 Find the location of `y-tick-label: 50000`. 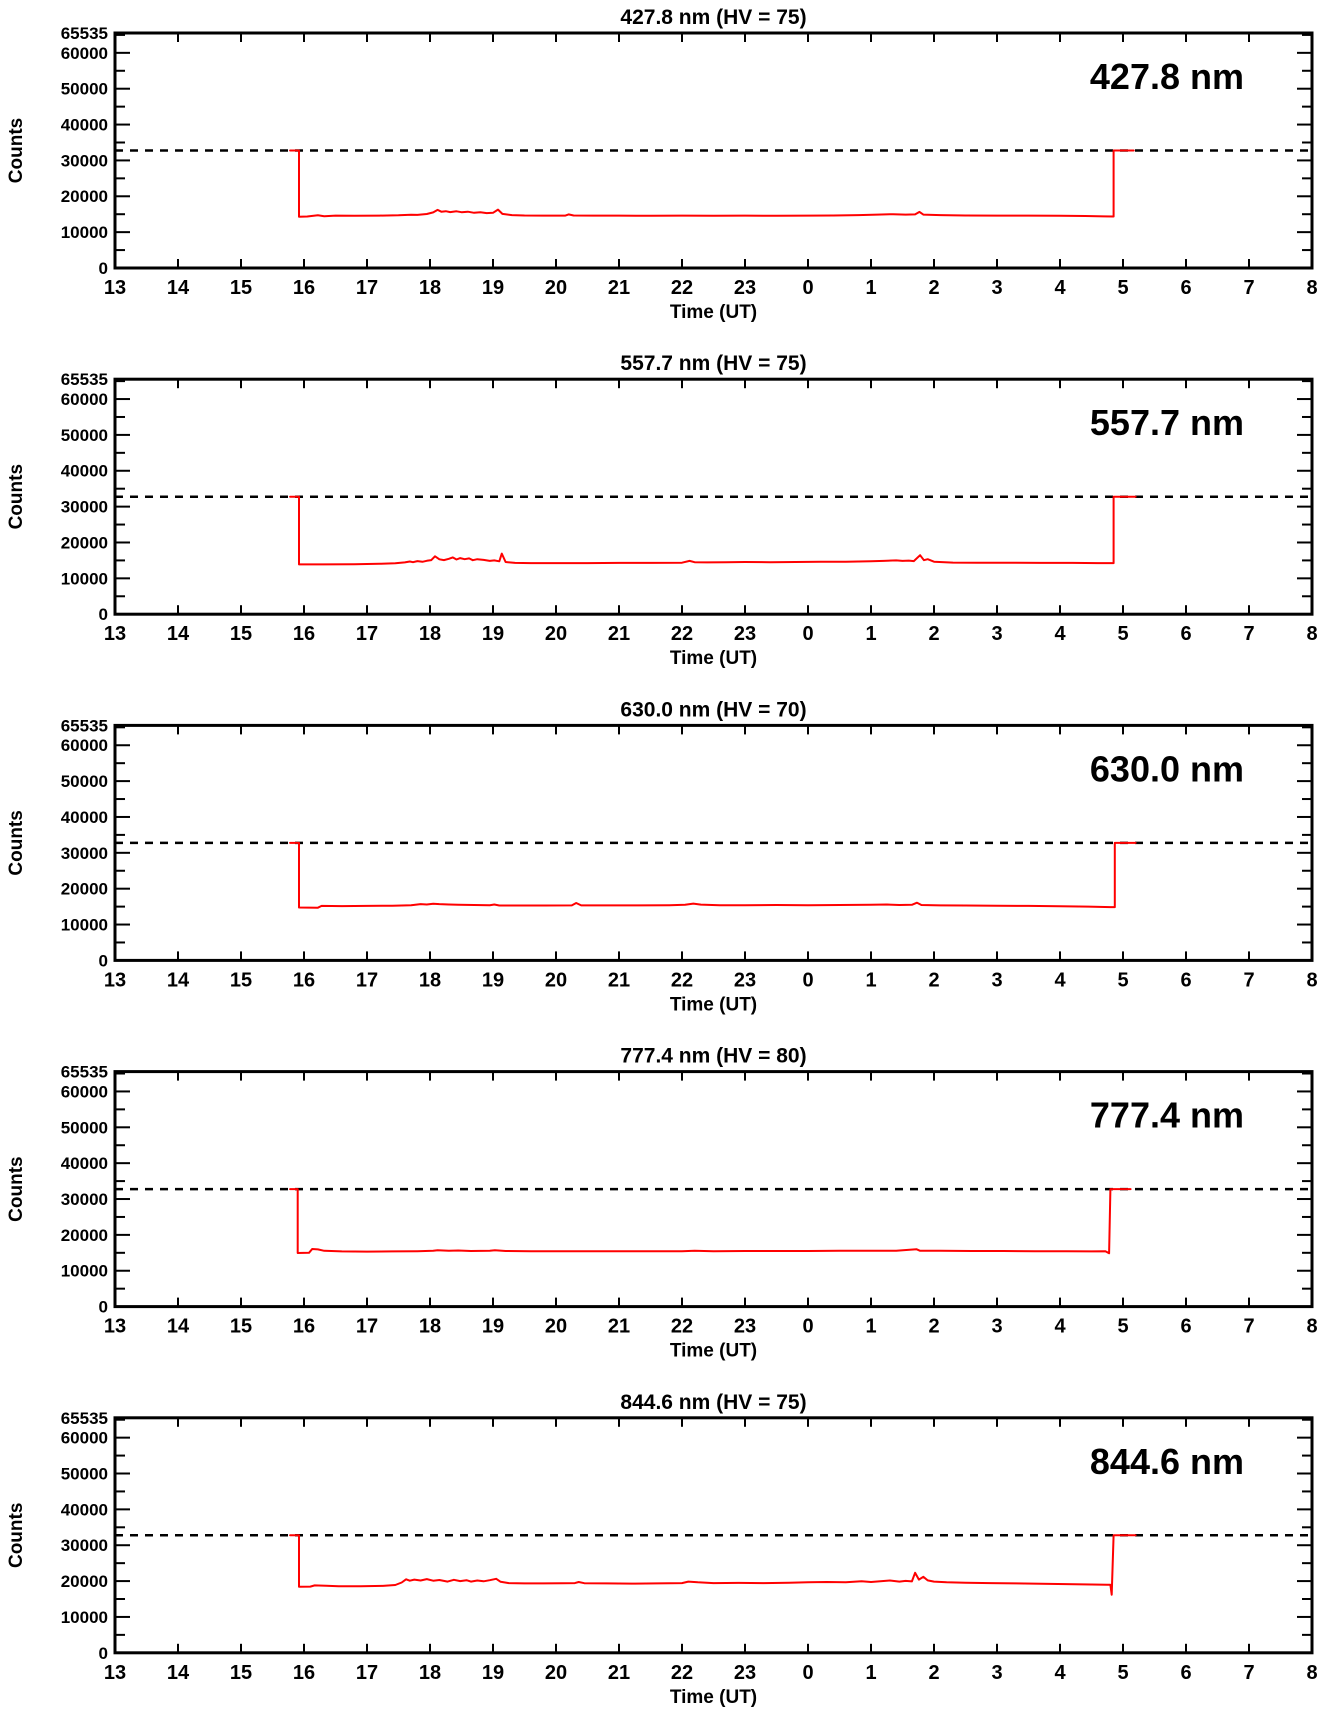

y-tick-label: 50000 is located at coordinates (84, 781).